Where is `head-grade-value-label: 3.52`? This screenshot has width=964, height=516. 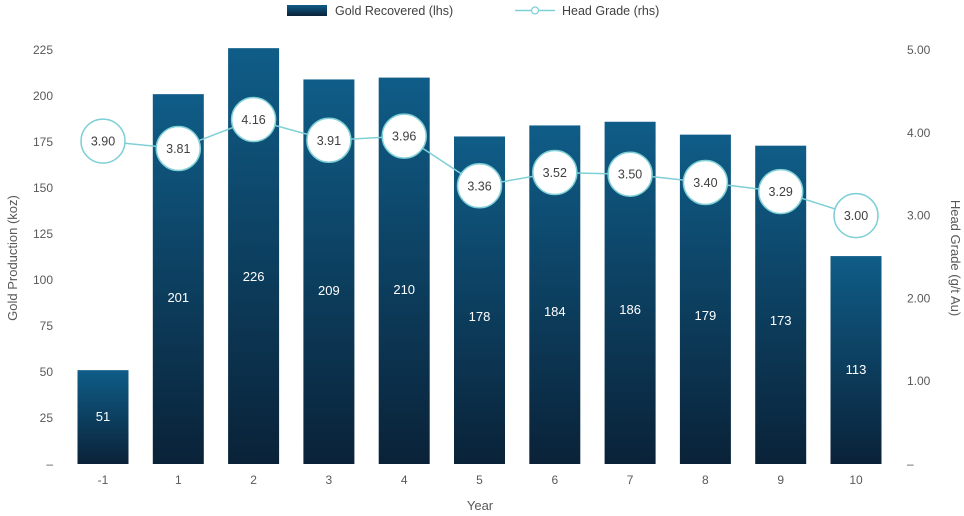
head-grade-value-label: 3.52 is located at coordinates (555, 173).